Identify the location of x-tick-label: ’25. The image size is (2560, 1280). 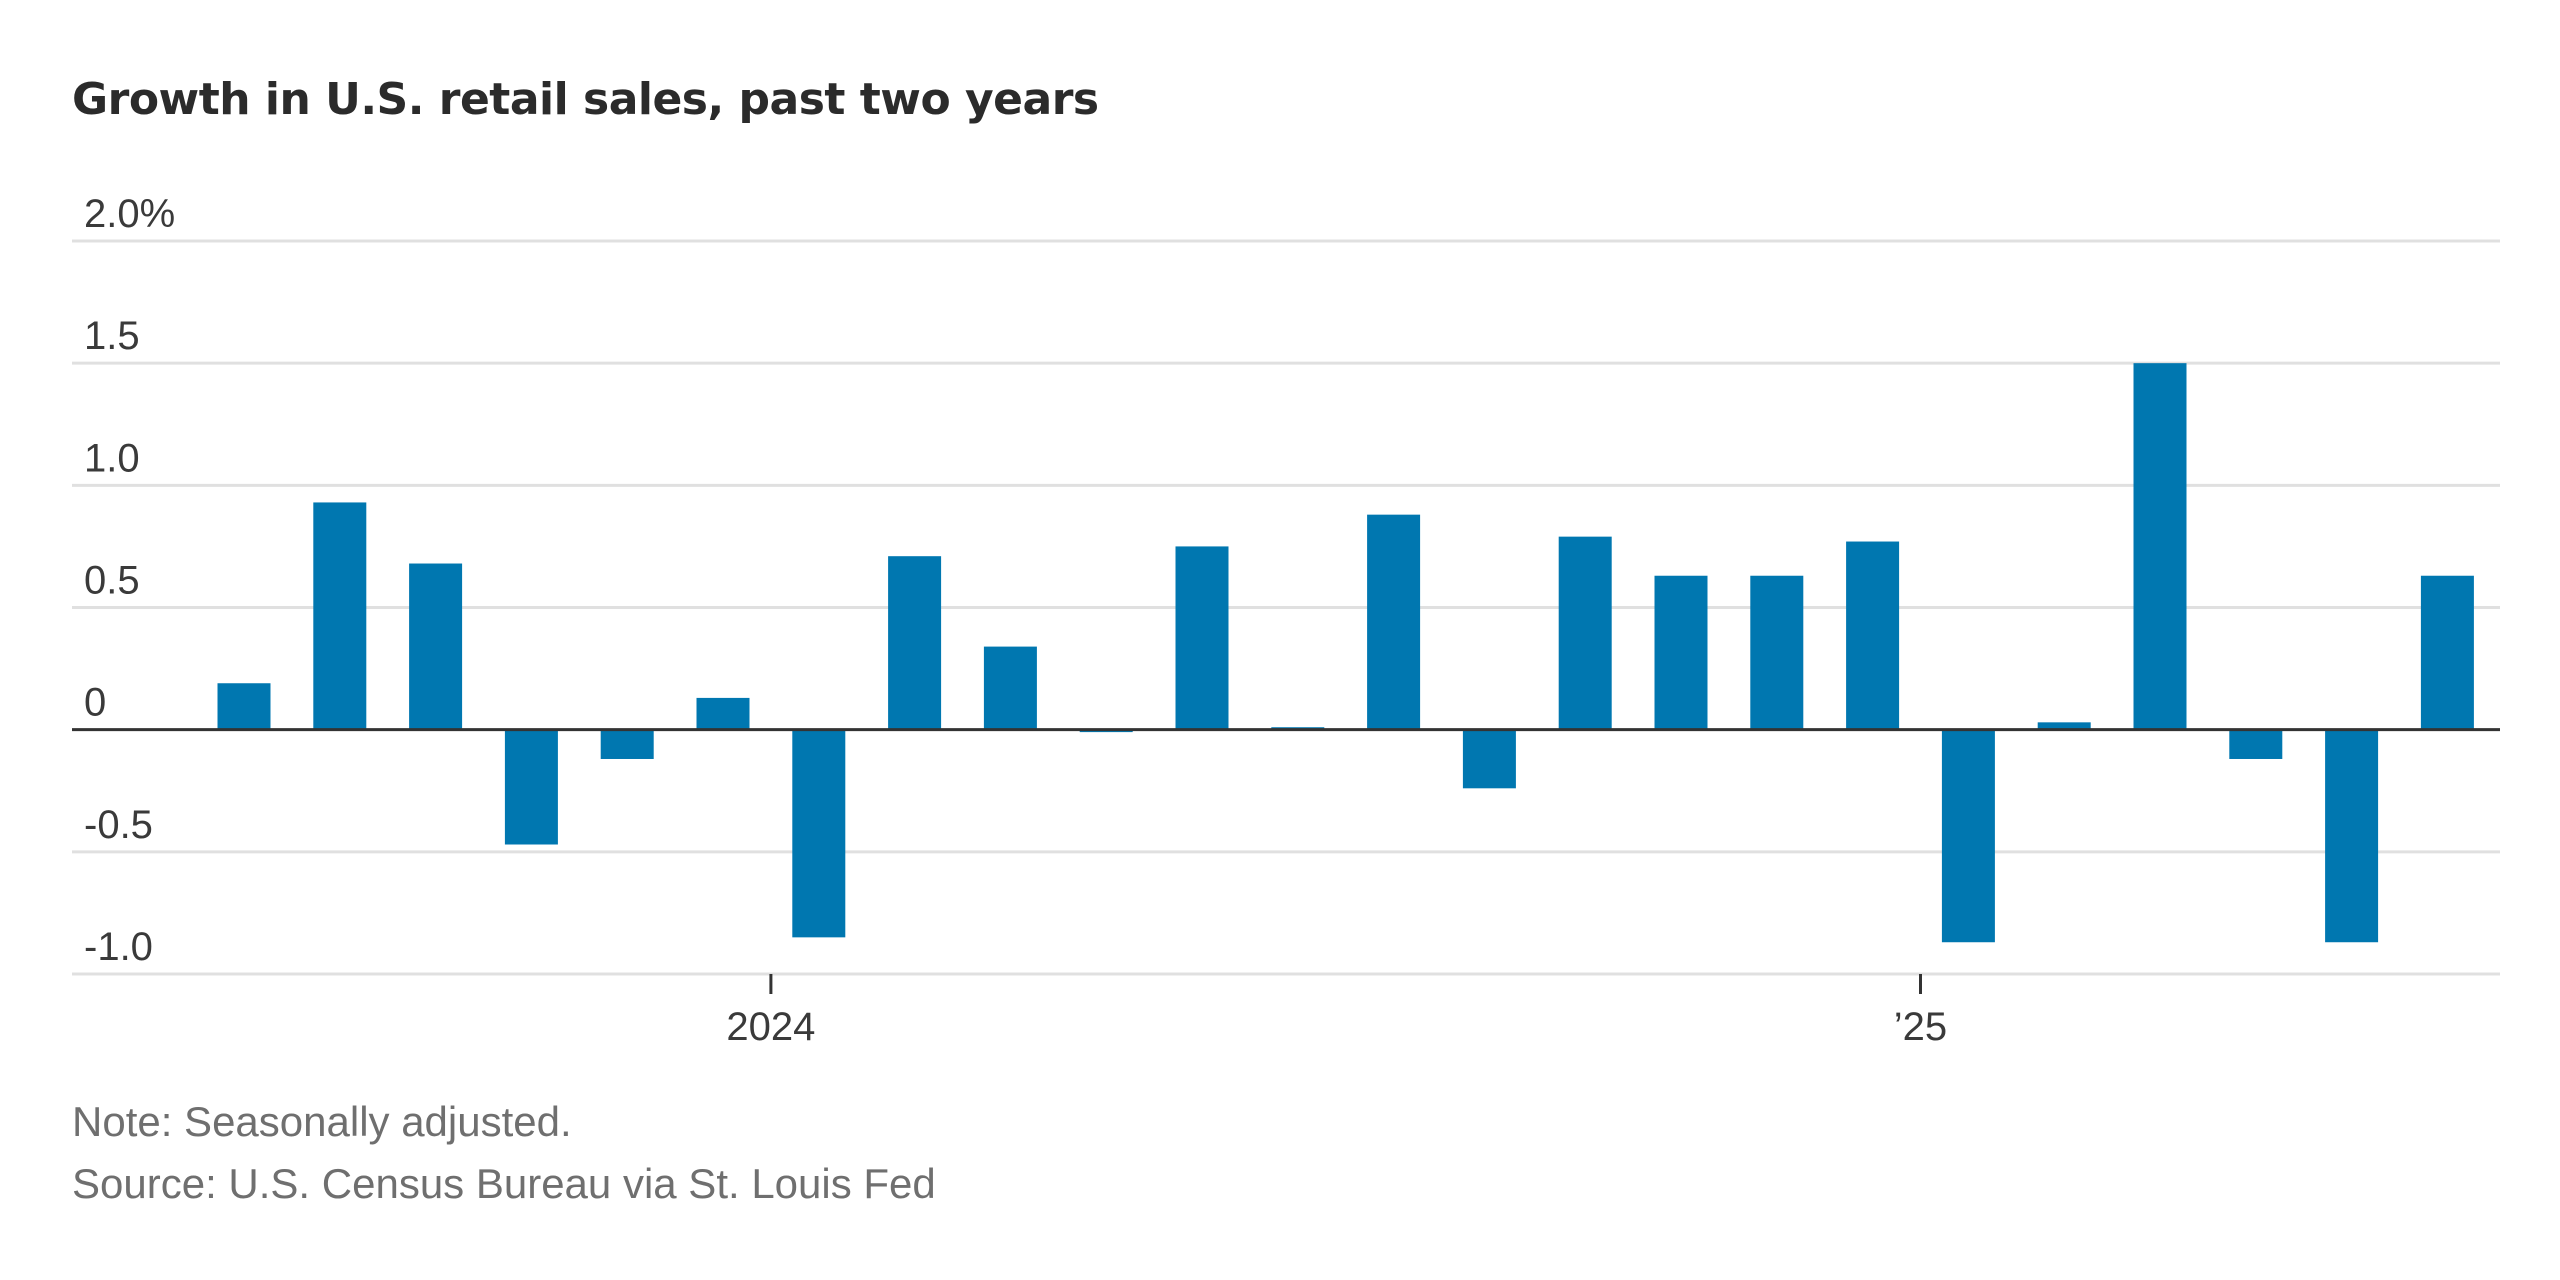
(1920, 1027).